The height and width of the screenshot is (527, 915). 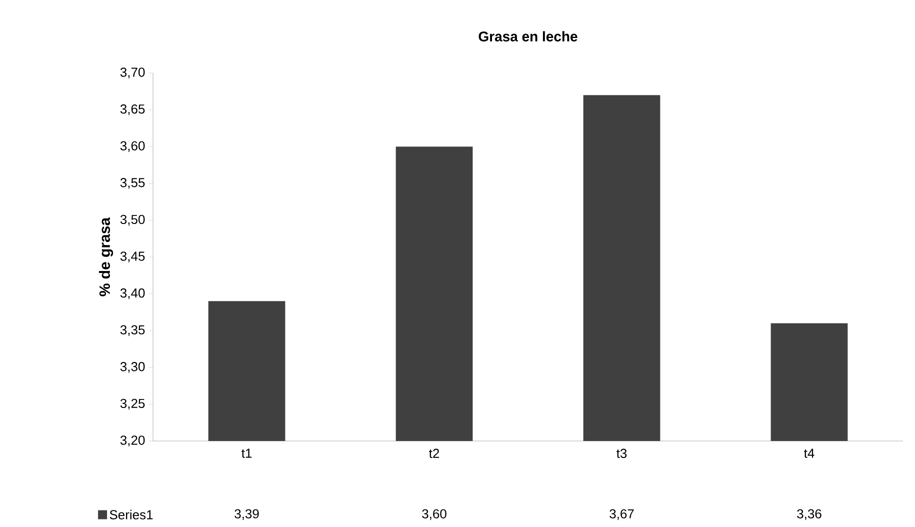 What do you see at coordinates (132, 73) in the screenshot?
I see `y-tick-label: 3,70` at bounding box center [132, 73].